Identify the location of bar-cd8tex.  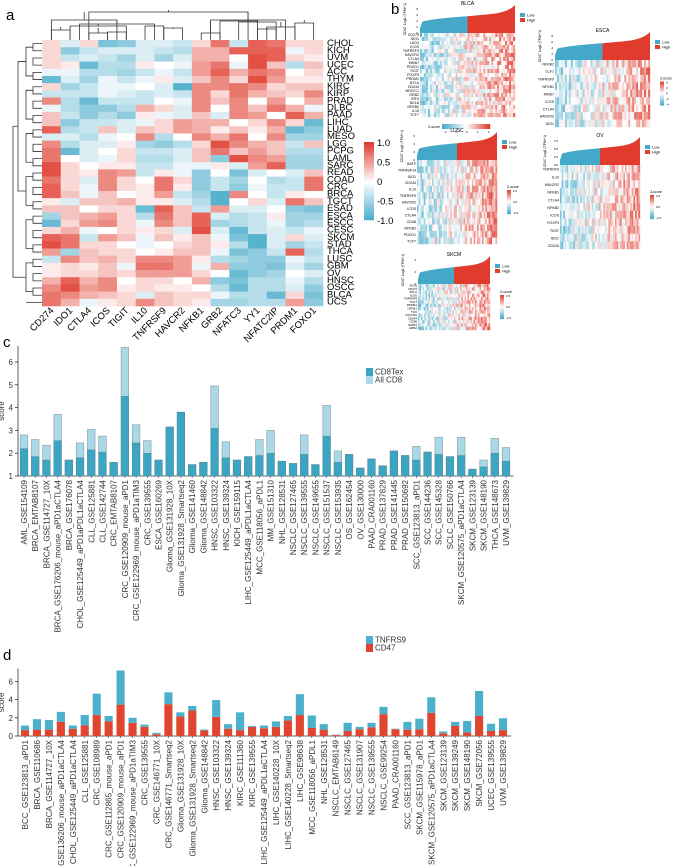
(136, 459).